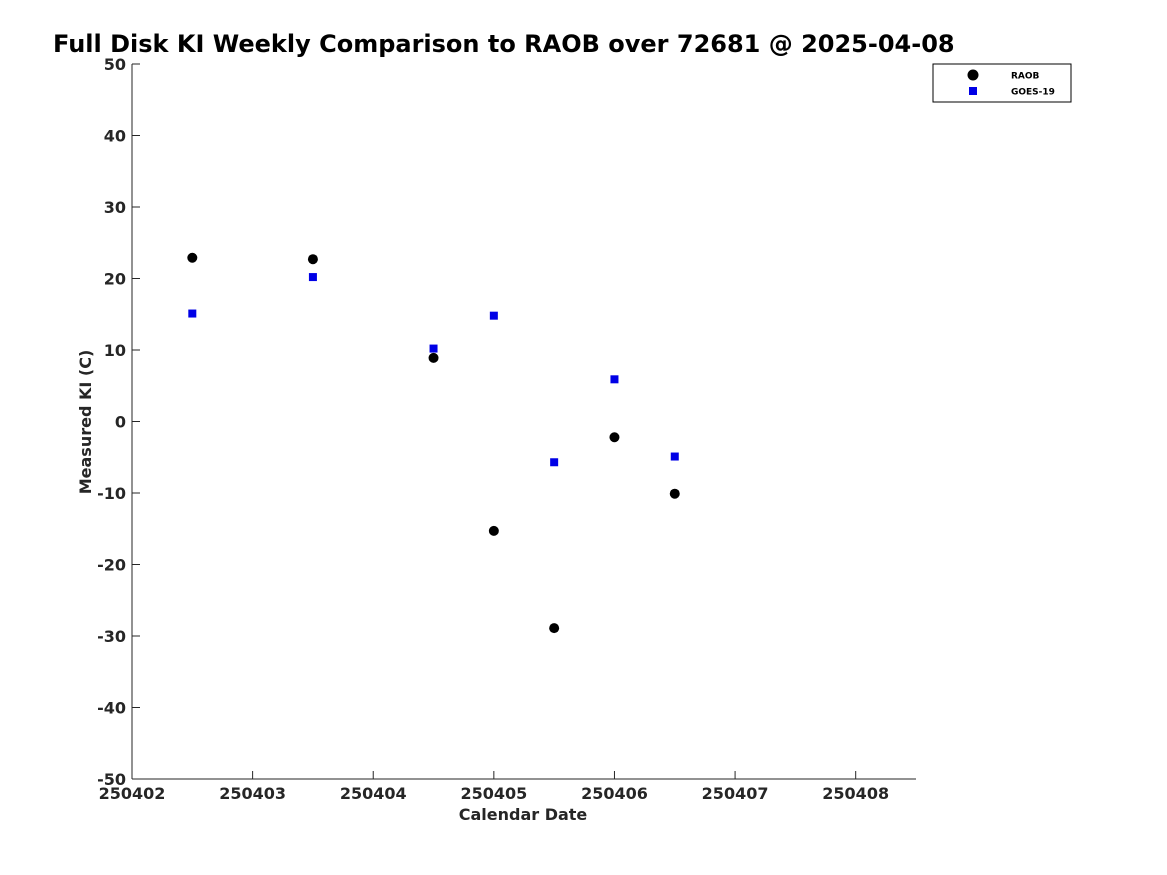  I want to click on legend-raob-marker, so click(973, 75).